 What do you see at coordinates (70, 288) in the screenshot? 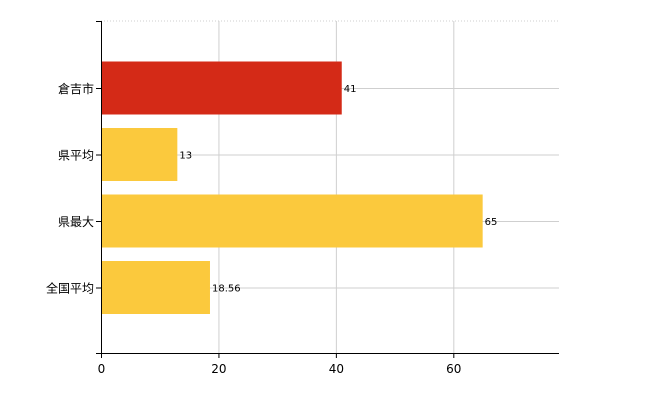
I see `category-label-4: 全国平均` at bounding box center [70, 288].